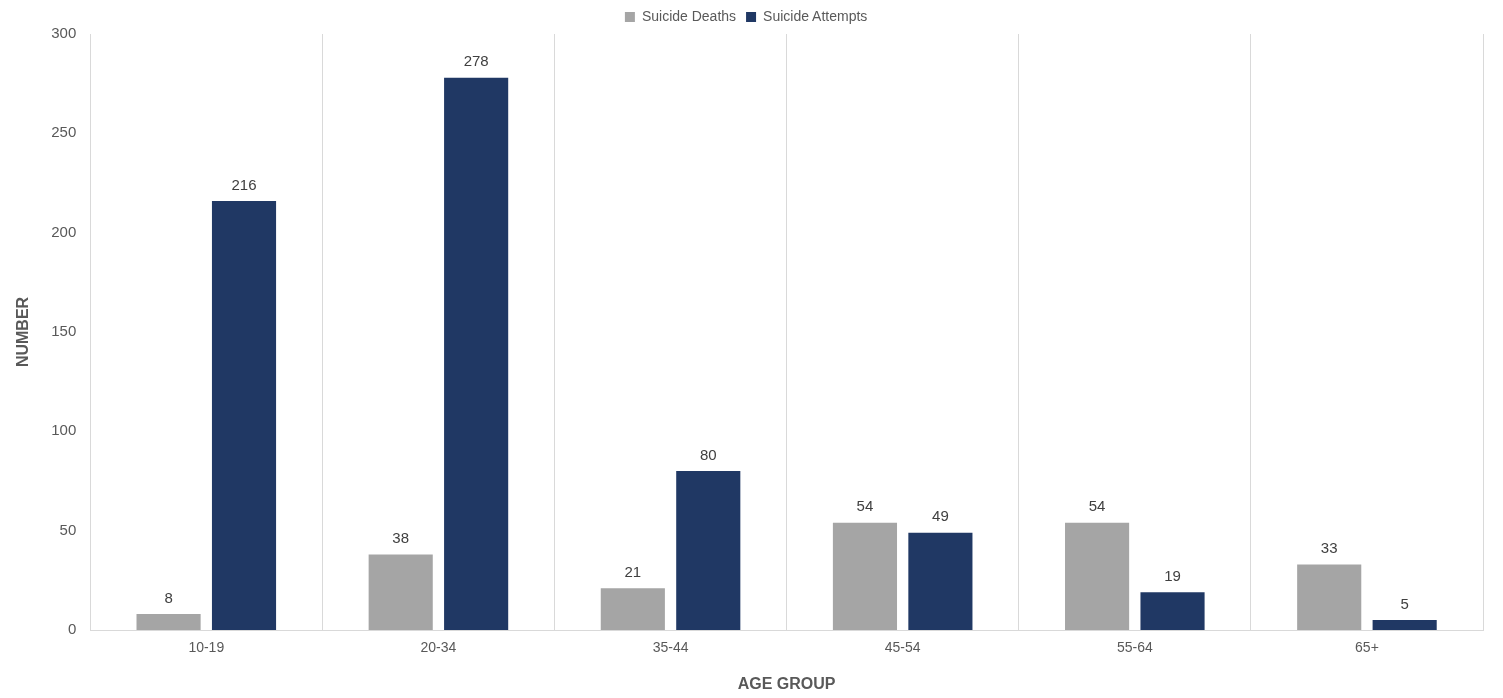 The image size is (1503, 698). I want to click on legend-label: Suicide Attempts, so click(815, 15).